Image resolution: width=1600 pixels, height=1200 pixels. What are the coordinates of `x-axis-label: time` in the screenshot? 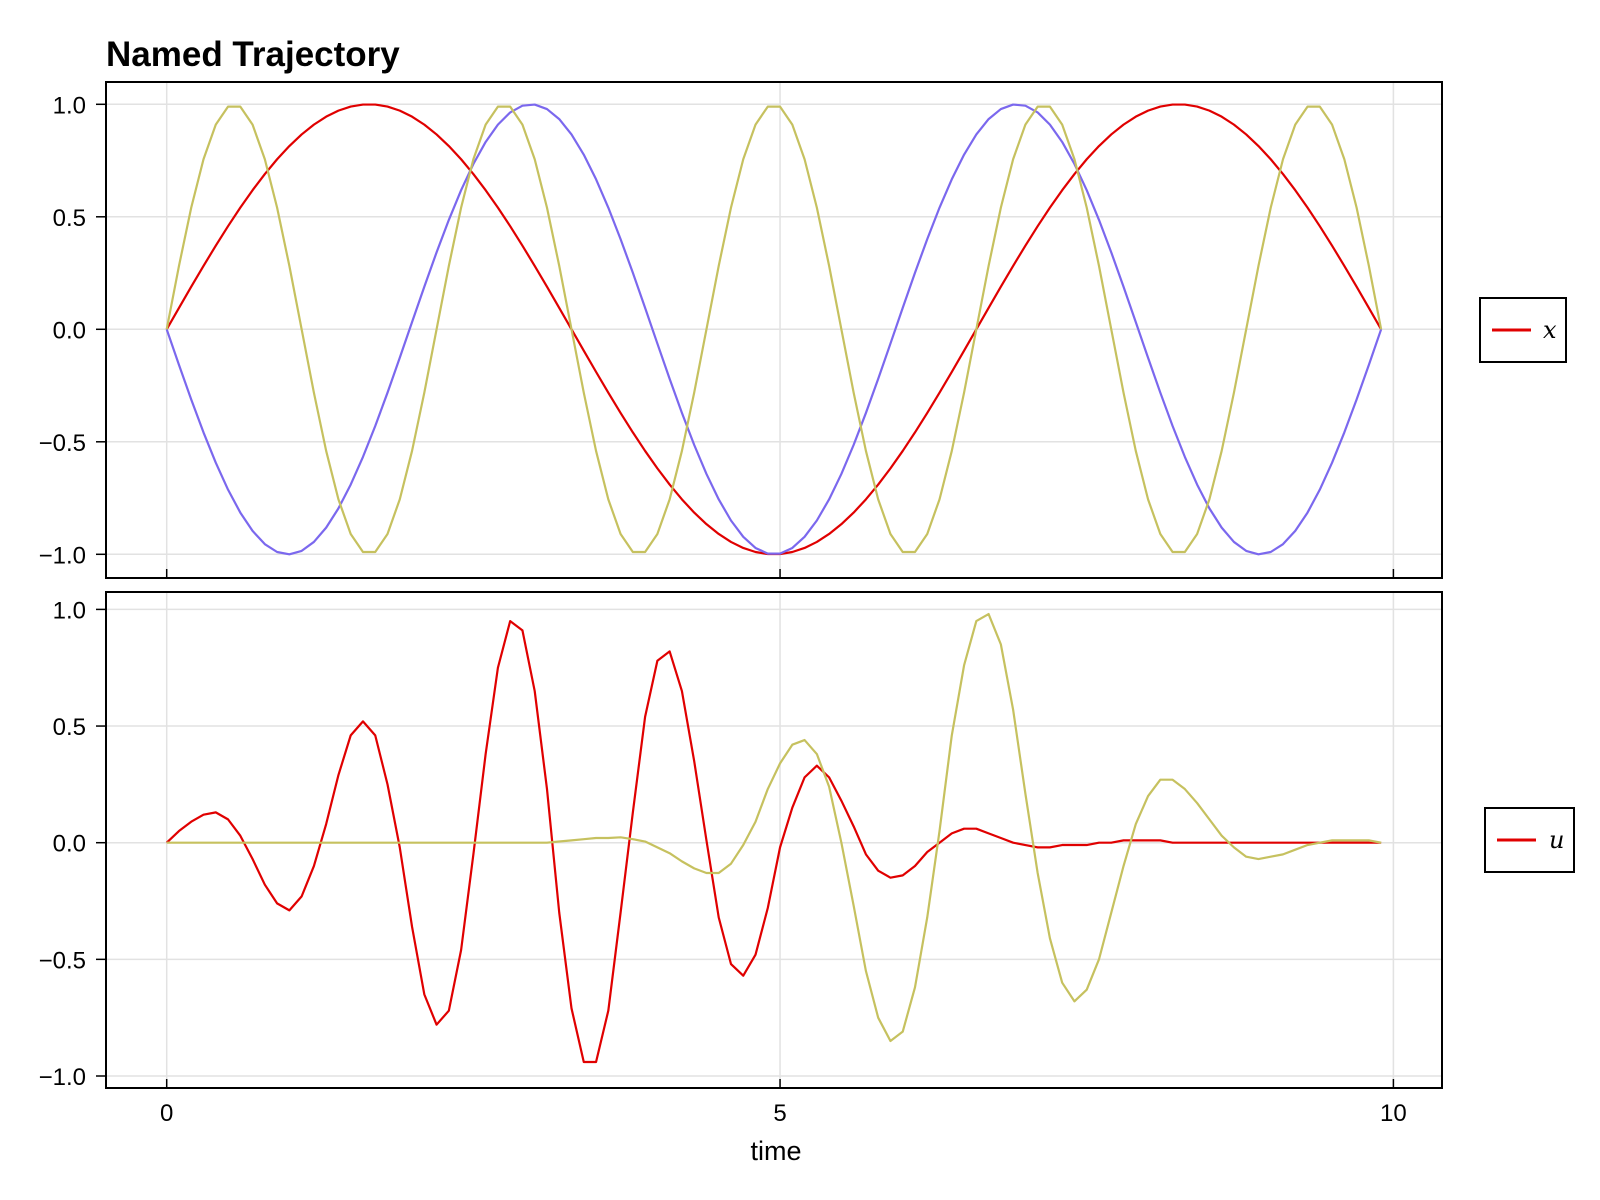 It's located at (775, 1151).